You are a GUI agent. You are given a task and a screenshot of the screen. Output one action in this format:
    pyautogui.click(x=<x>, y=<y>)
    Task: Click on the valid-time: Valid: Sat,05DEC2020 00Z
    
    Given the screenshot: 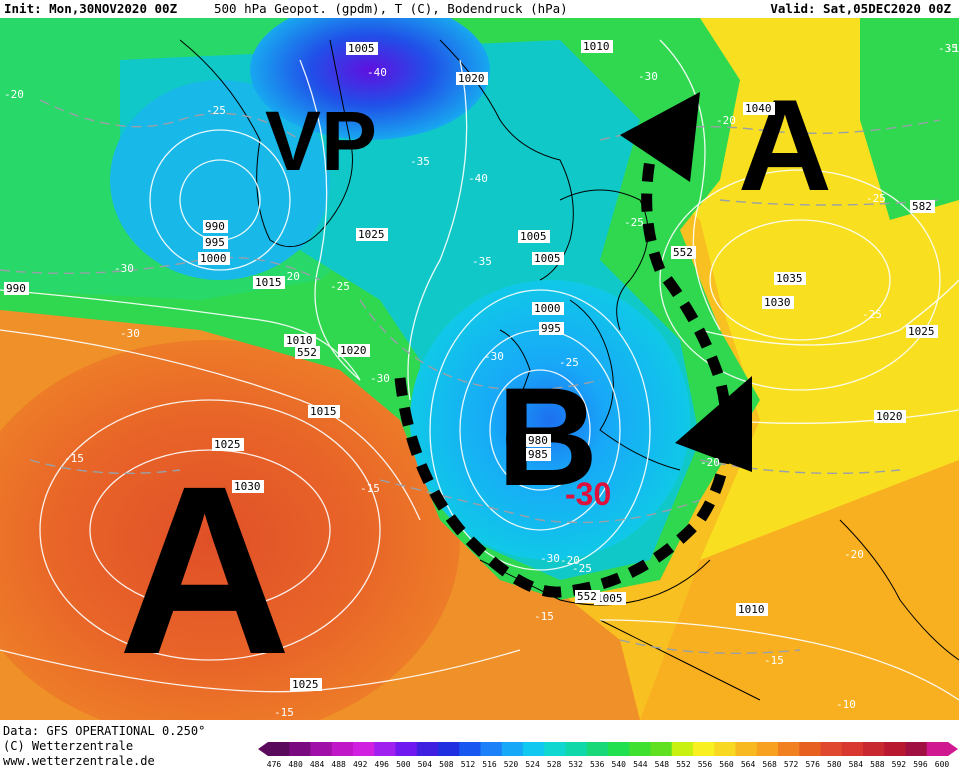 What is the action you would take?
    pyautogui.click(x=860, y=8)
    